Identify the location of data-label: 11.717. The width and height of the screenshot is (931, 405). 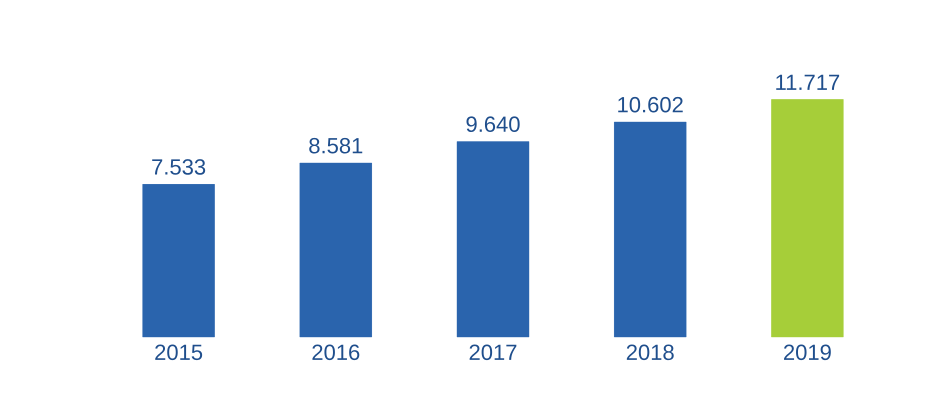
(808, 82).